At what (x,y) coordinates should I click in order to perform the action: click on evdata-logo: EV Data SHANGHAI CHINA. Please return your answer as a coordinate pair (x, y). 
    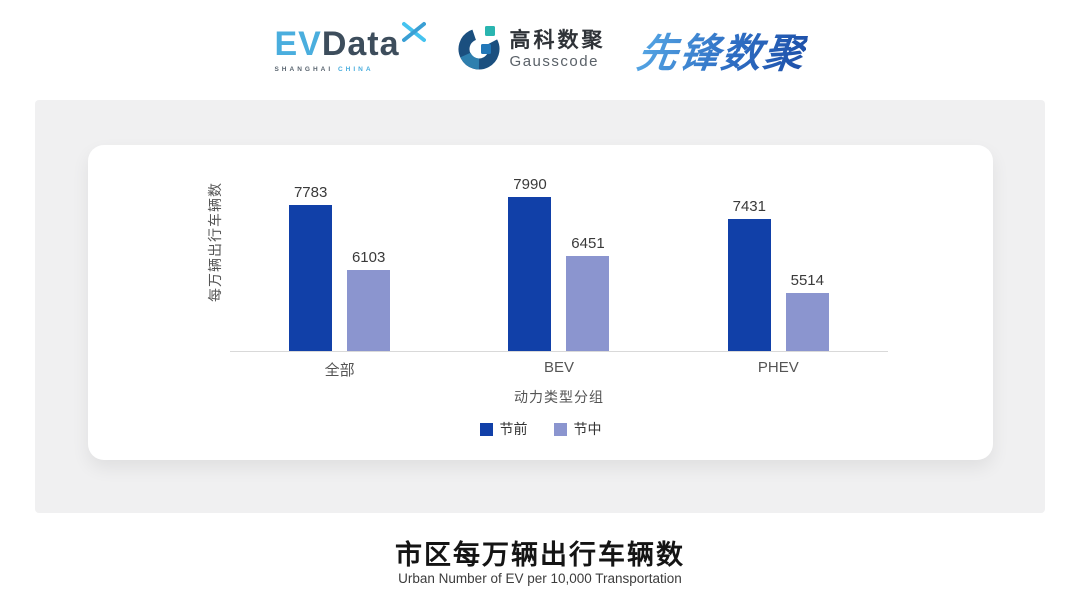
    Looking at the image, I should click on (350, 47).